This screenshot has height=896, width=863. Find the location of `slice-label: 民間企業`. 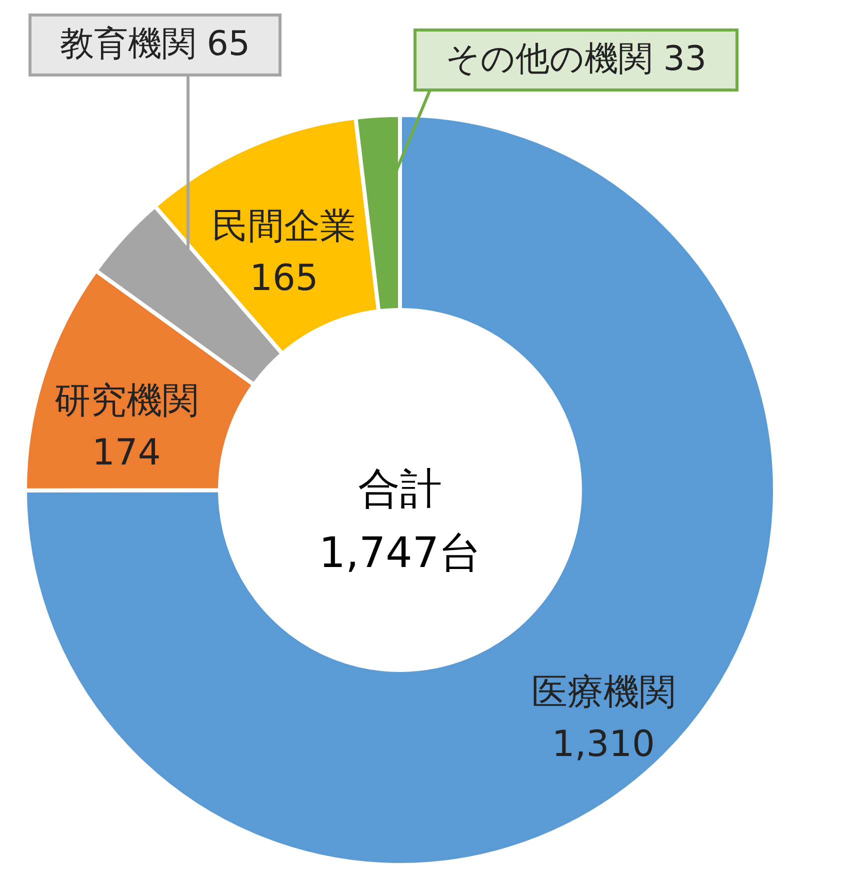

slice-label: 民間企業 is located at coordinates (284, 226).